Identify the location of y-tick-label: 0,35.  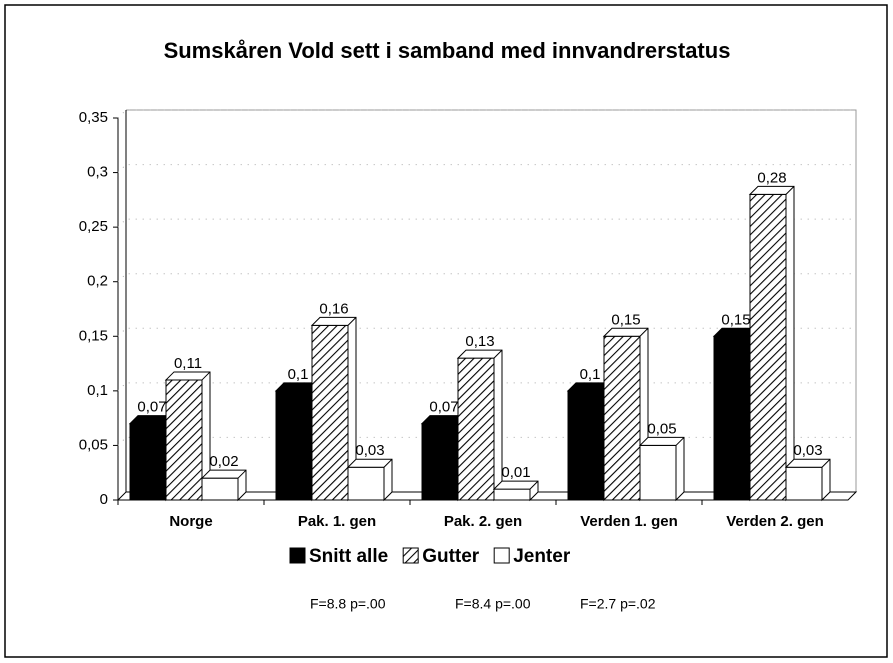
(93, 117).